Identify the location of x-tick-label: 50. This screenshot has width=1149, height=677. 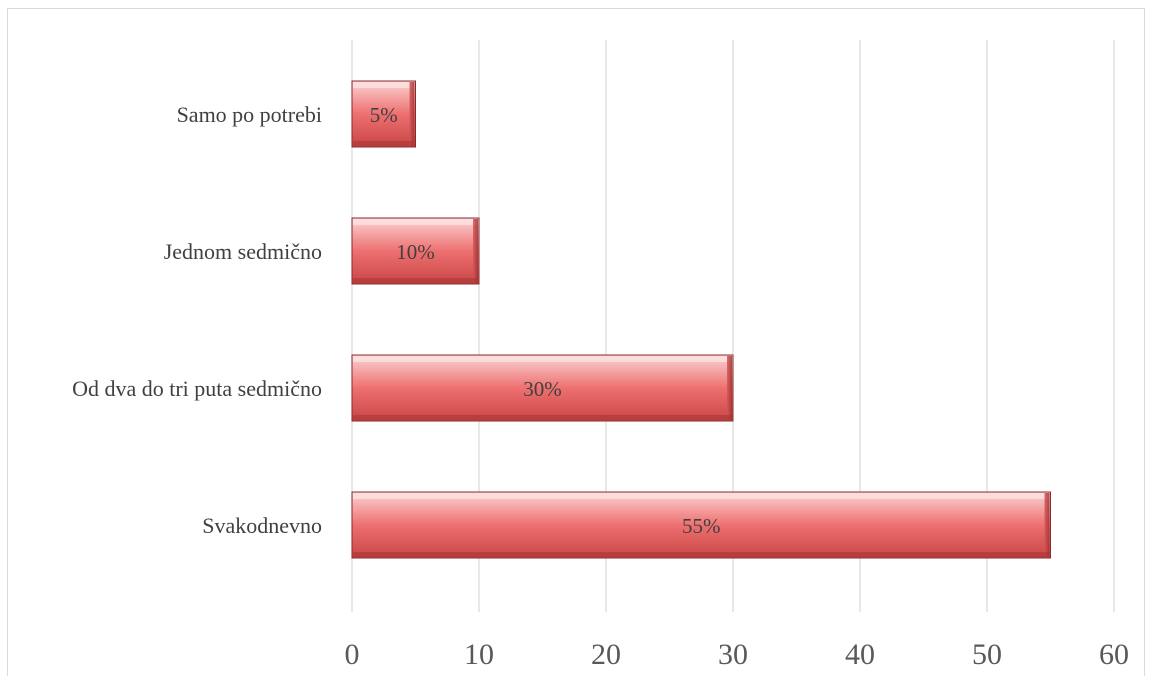
(987, 654).